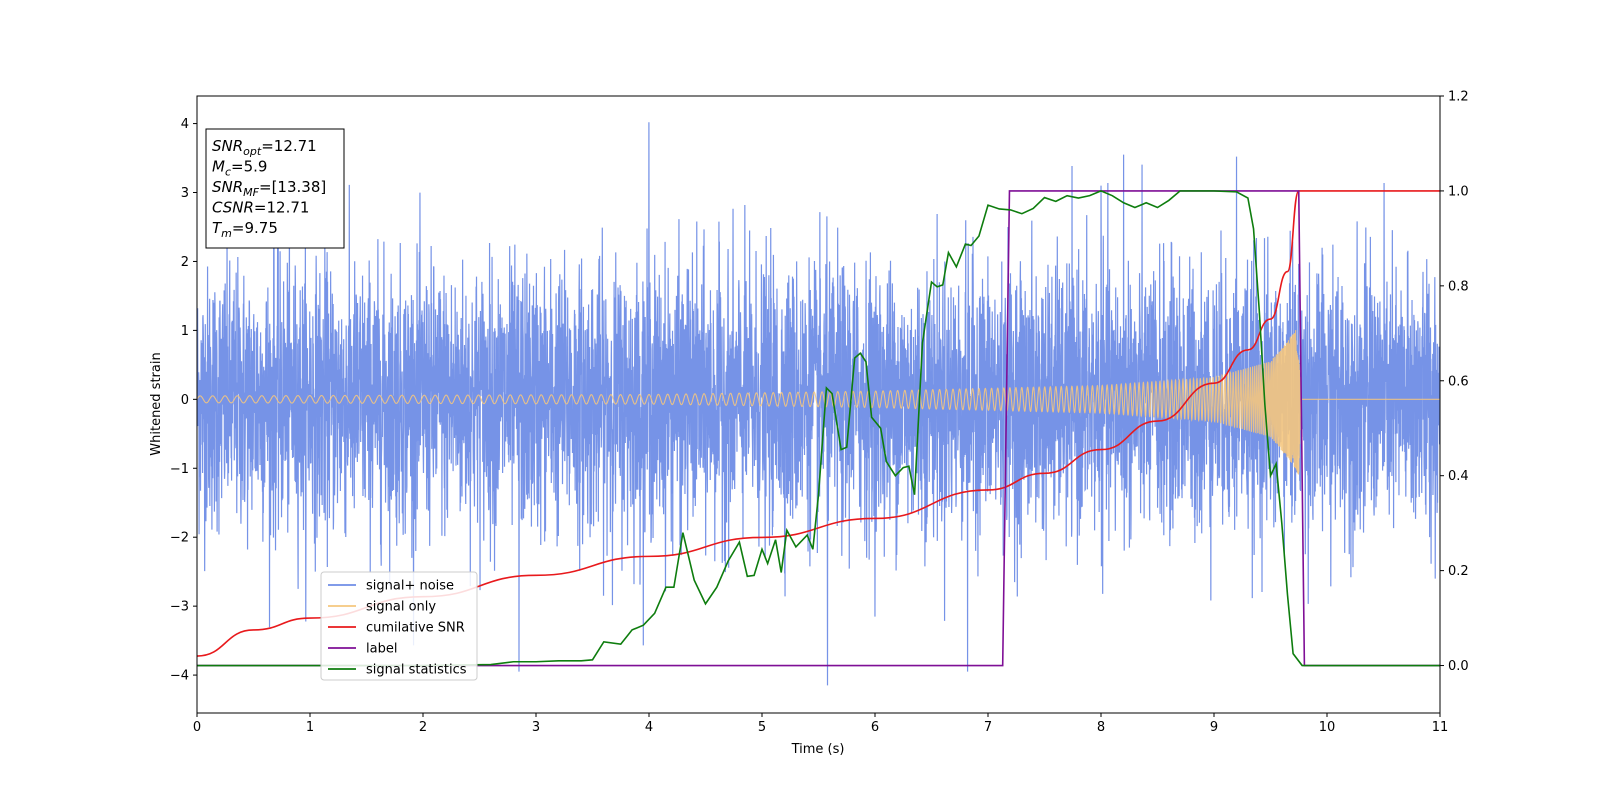 This screenshot has height=800, width=1600. I want to click on y-left-tick-label: 1, so click(185, 331).